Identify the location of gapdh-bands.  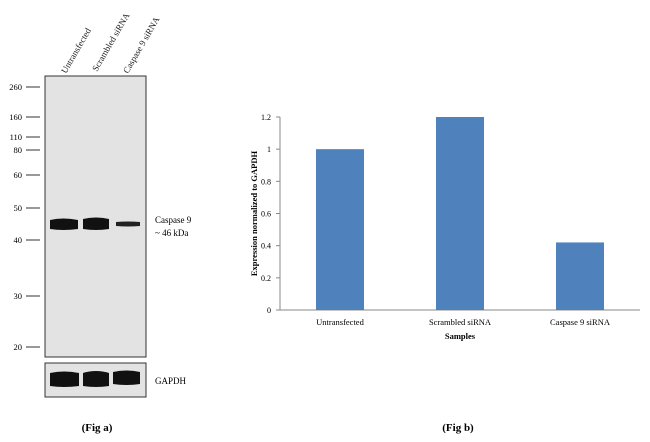
(95, 378).